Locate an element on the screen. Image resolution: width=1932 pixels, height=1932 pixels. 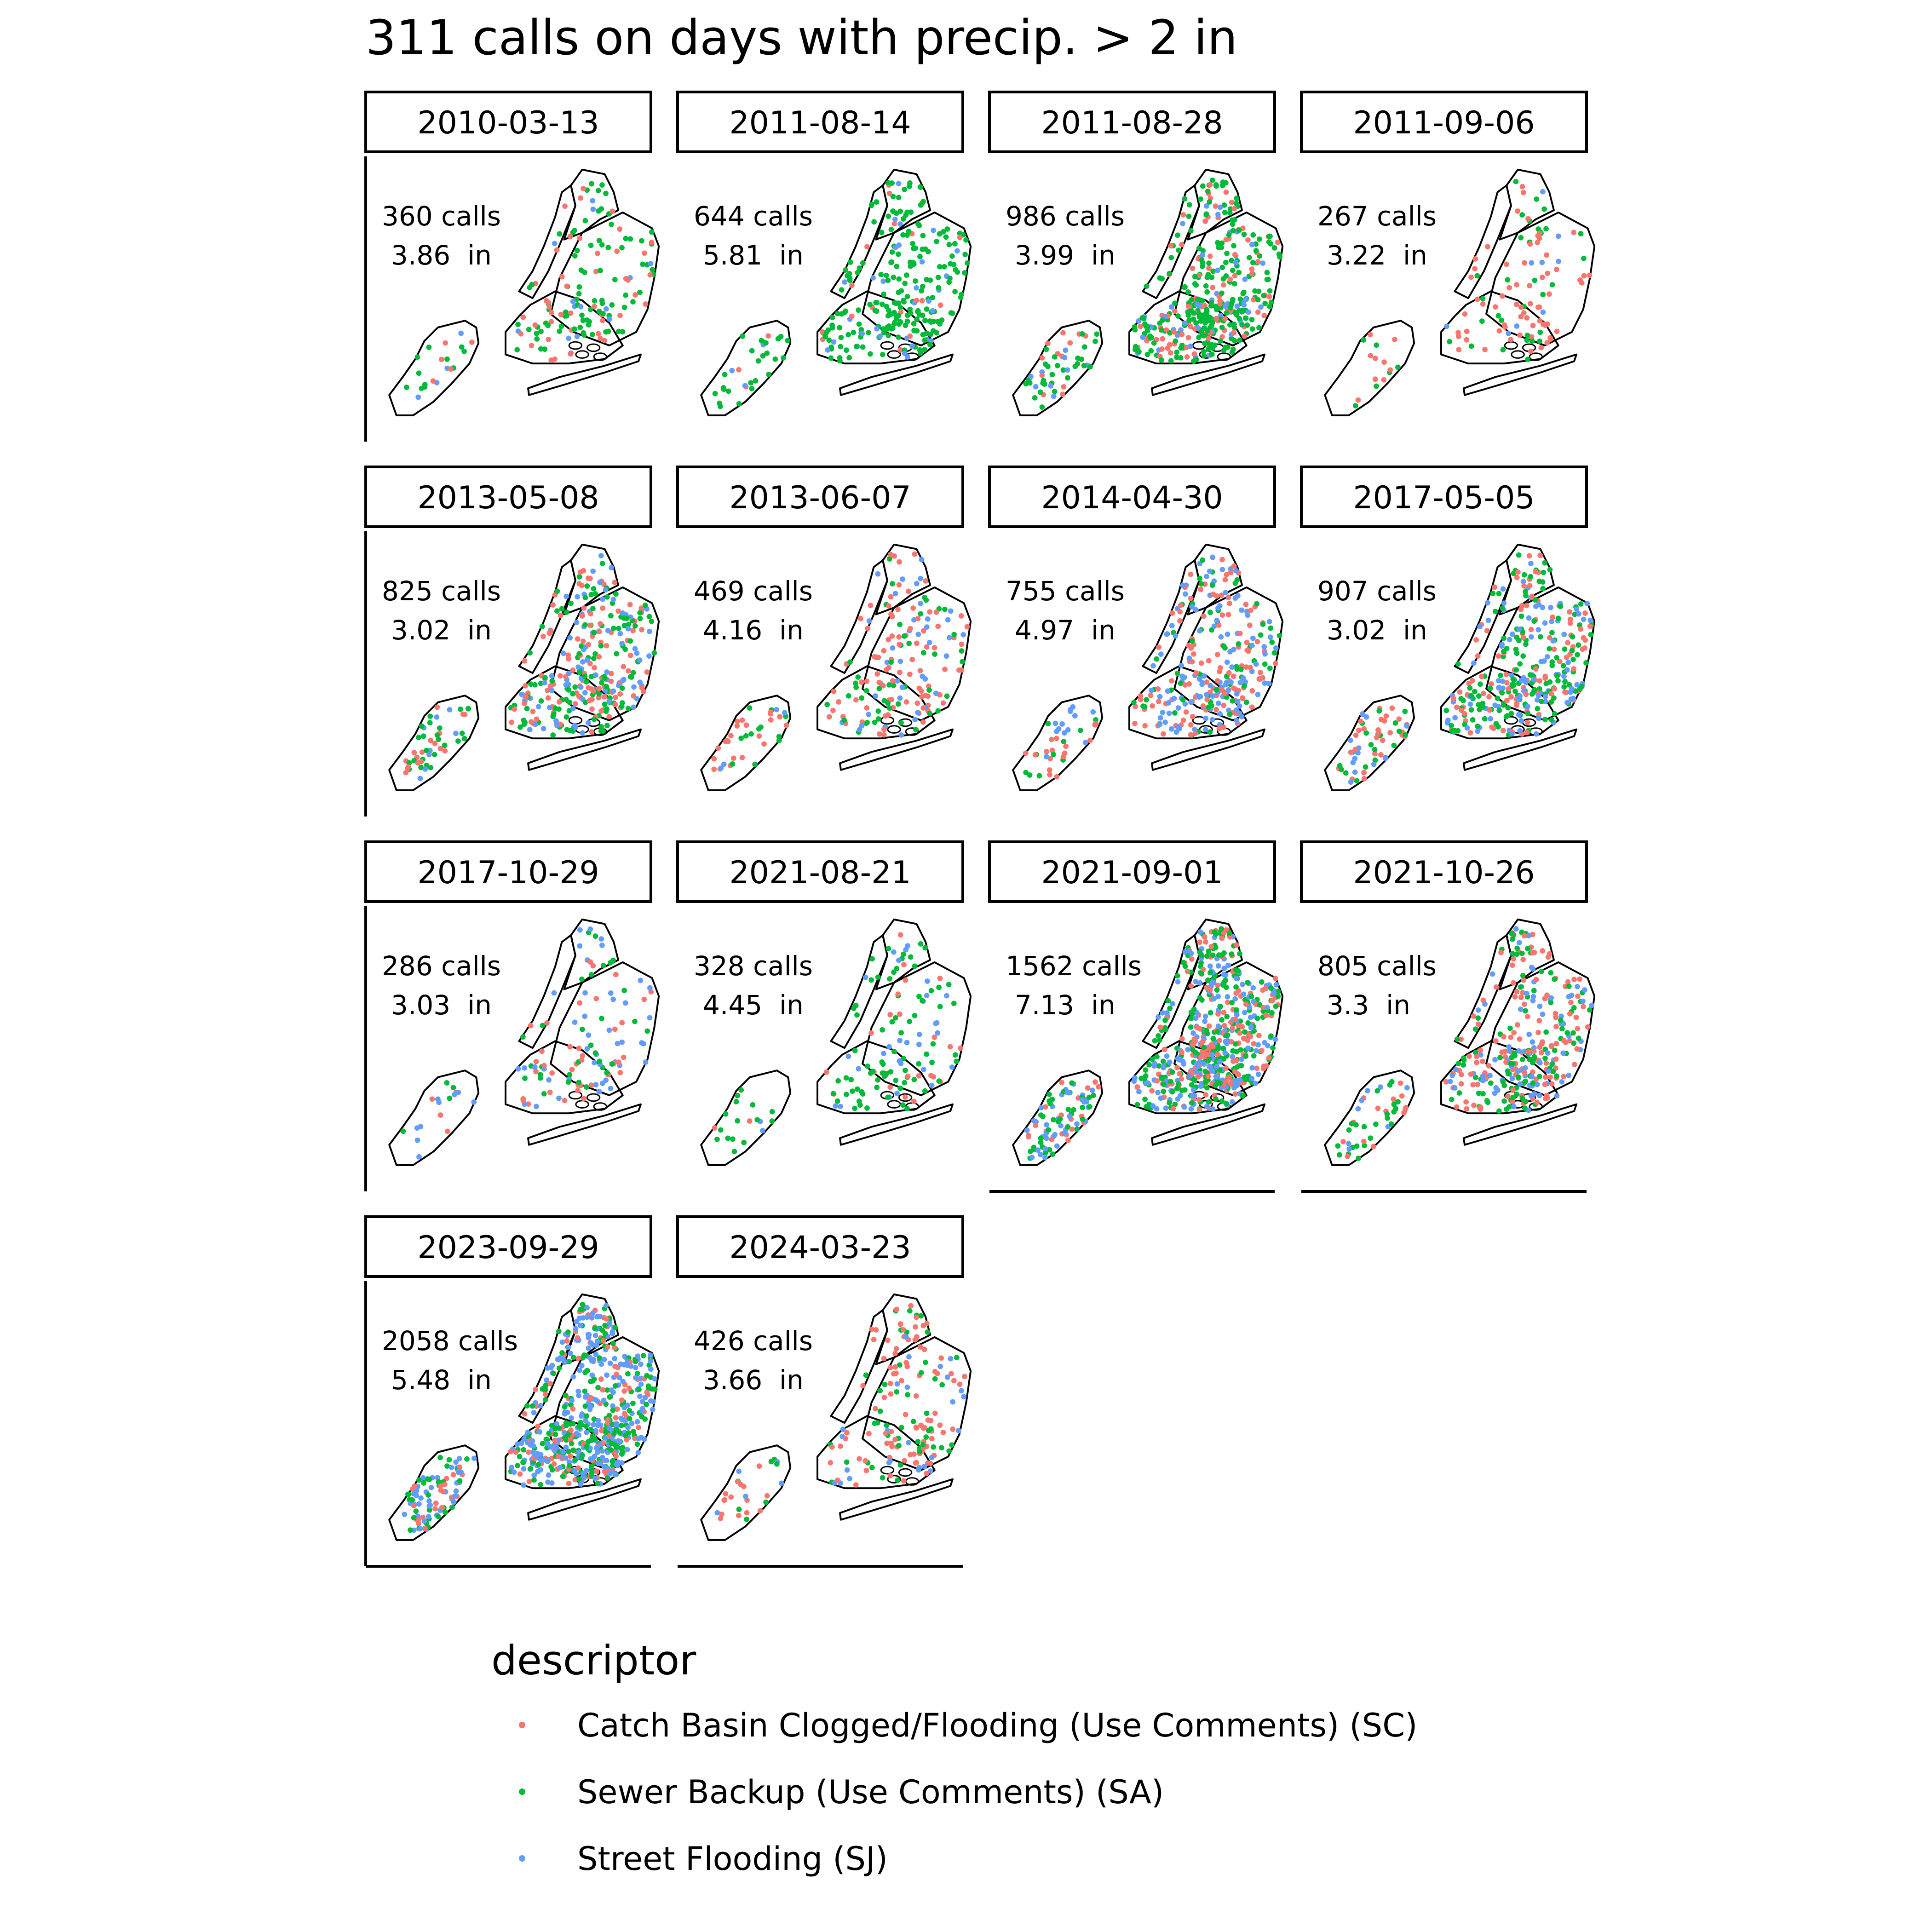
borough-outline-rockaway is located at coordinates (1208, 1124).